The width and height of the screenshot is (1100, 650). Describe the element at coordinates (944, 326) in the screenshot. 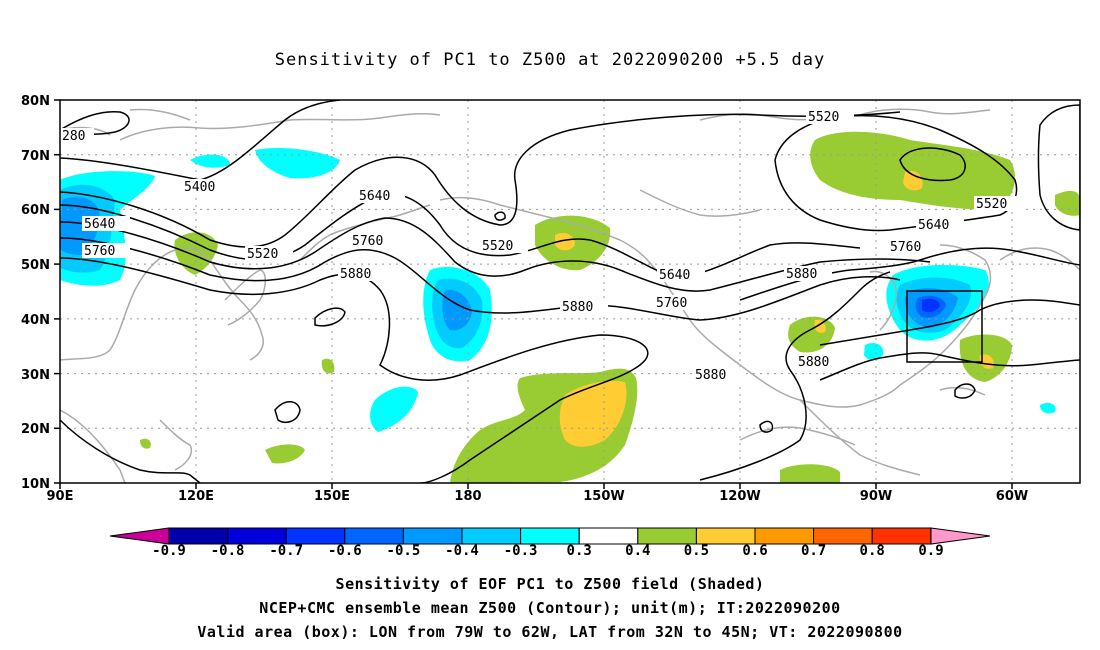

I see `valid-area-box` at that location.